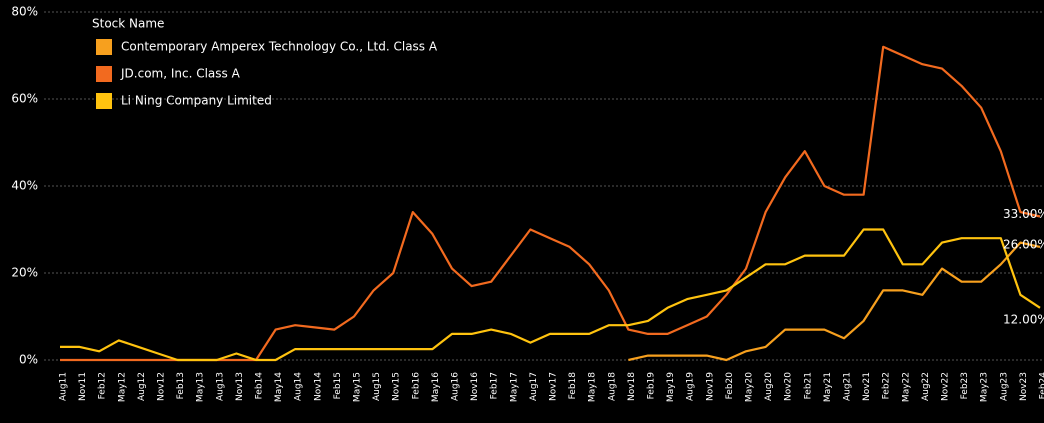 This screenshot has height=423, width=1044. I want to click on x-tick-label: Feb14, so click(260, 386).